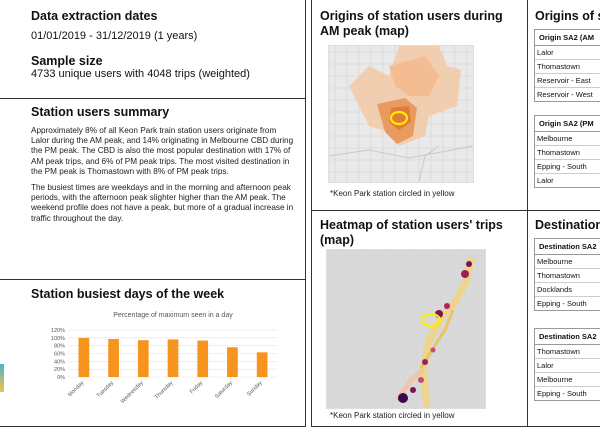 The width and height of the screenshot is (600, 427). What do you see at coordinates (76, 389) in the screenshot?
I see `x-tick-label: Monday` at bounding box center [76, 389].